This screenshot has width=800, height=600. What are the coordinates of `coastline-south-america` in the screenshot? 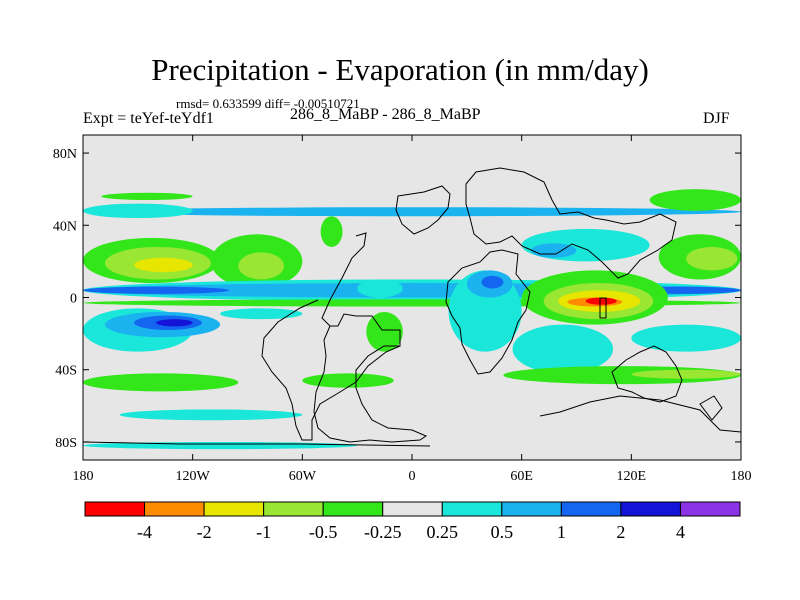 It's located at (370, 384).